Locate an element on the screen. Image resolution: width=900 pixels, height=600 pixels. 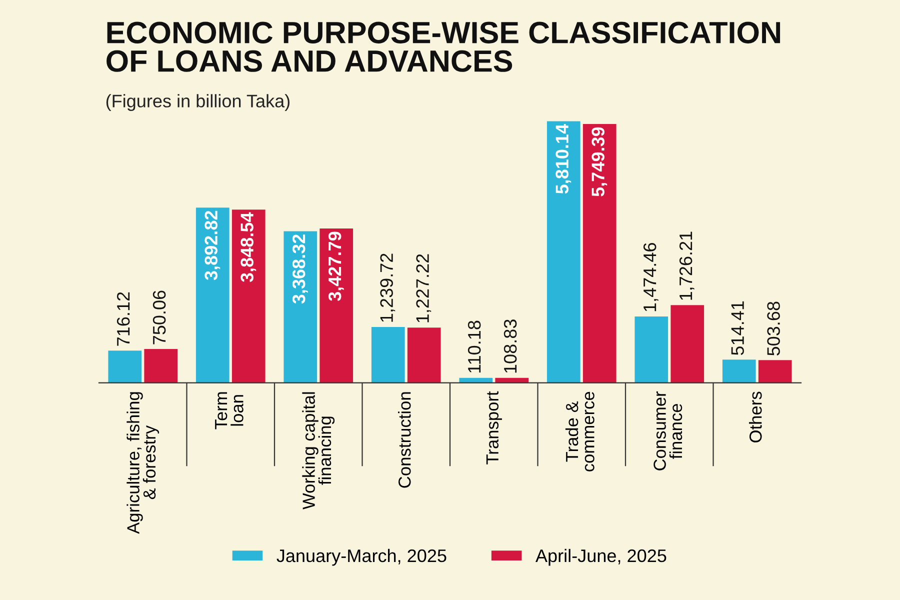
x-tick-label: Working capital financing is located at coordinates (318, 451).